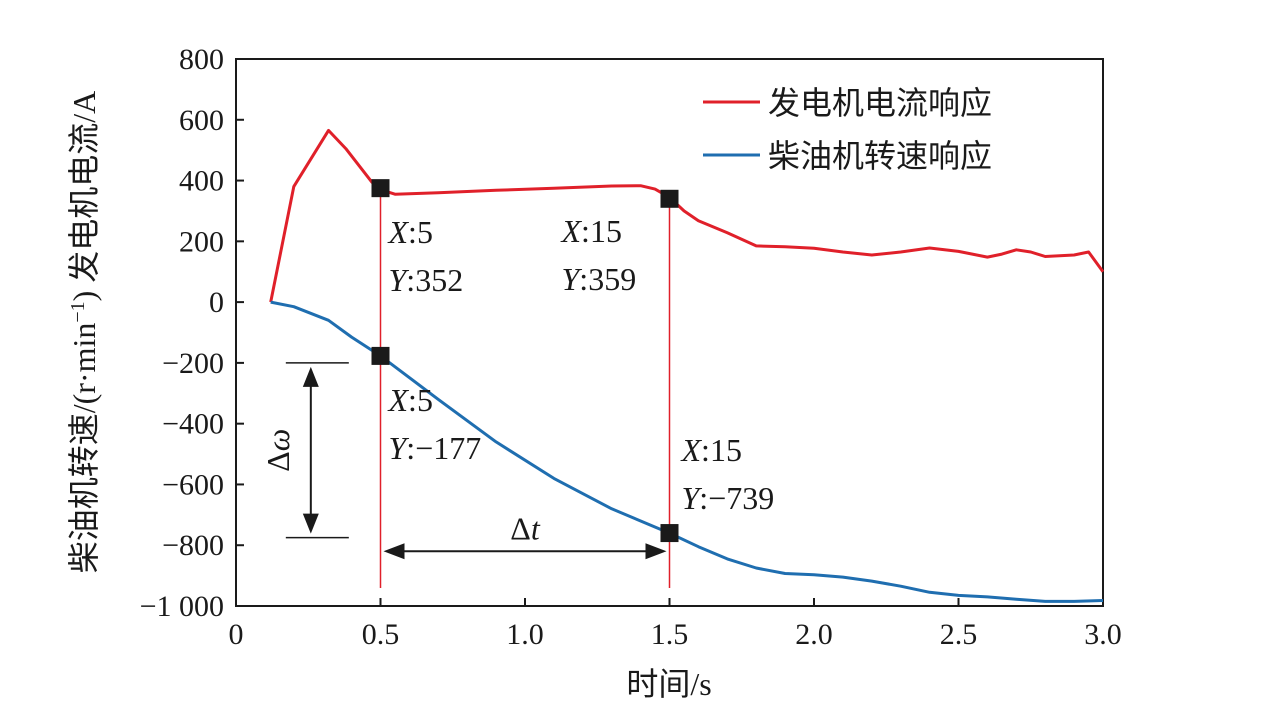  What do you see at coordinates (599, 279) in the screenshot?
I see `marker-annotation: Y:359` at bounding box center [599, 279].